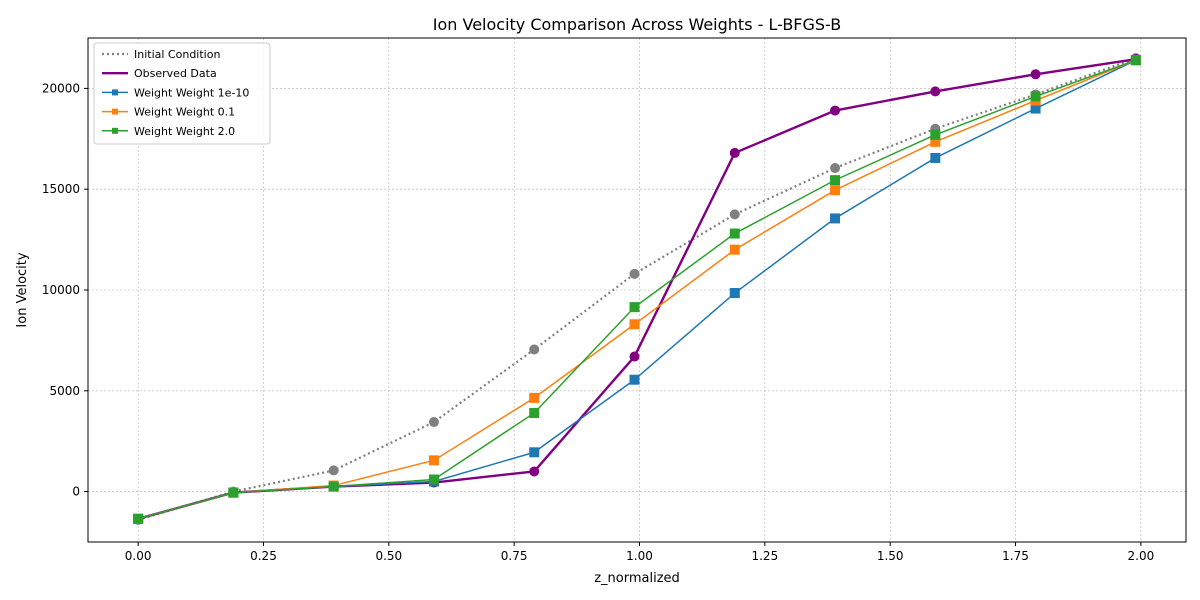 This screenshot has width=1200, height=600. I want to click on legend-label: Weight Weight 2.0, so click(184, 131).